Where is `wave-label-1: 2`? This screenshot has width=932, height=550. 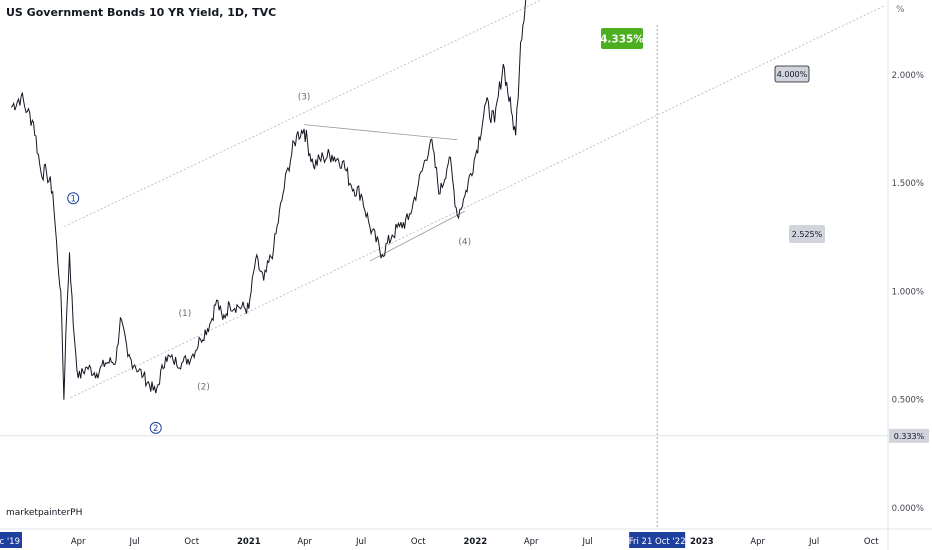 wave-label-1: 2 is located at coordinates (155, 429).